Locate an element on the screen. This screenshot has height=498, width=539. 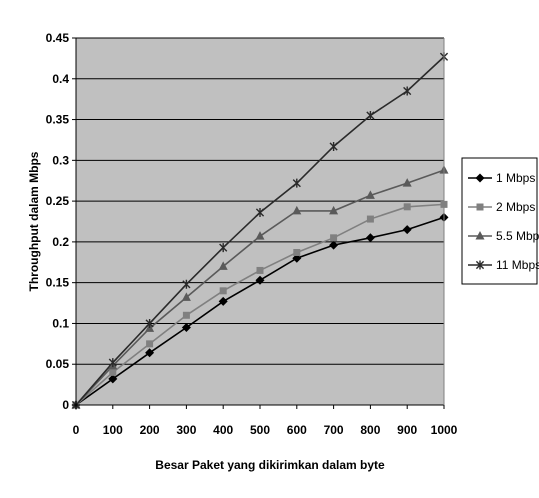
y-tick-label-5: 0.25 is located at coordinates (58, 201).